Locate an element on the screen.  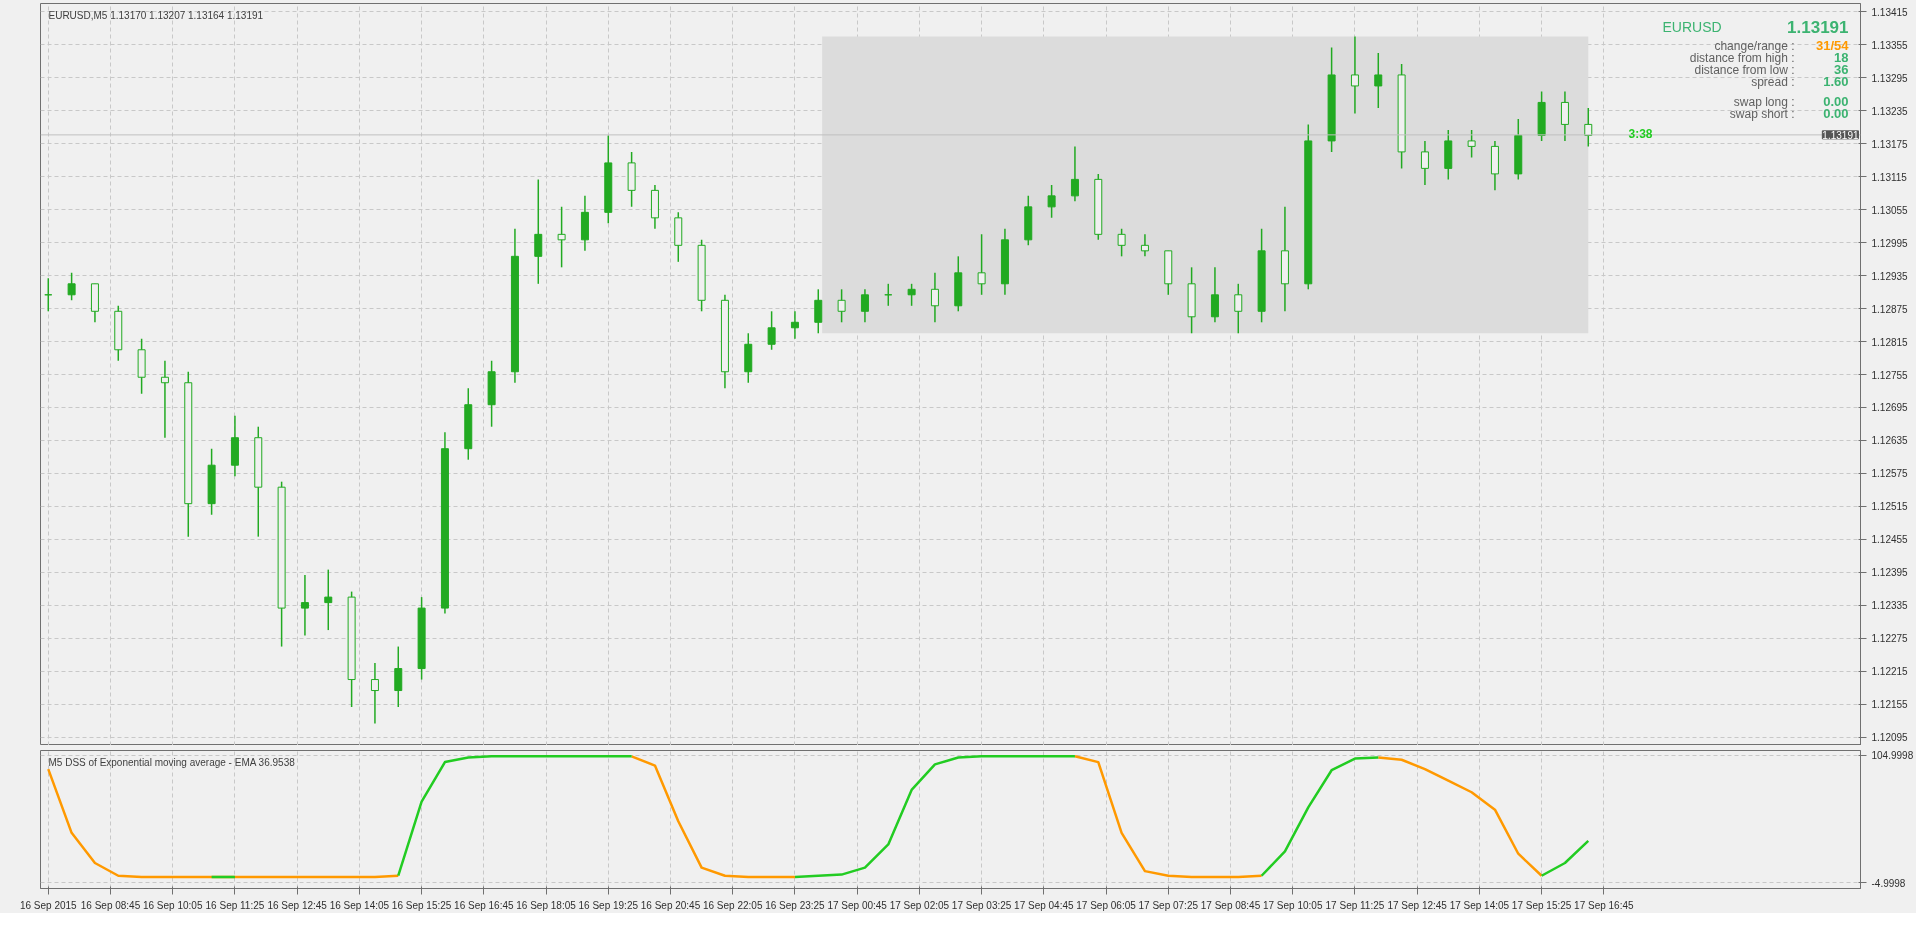
x-tick-label: 17 Sep 16:45 is located at coordinates (1604, 905).